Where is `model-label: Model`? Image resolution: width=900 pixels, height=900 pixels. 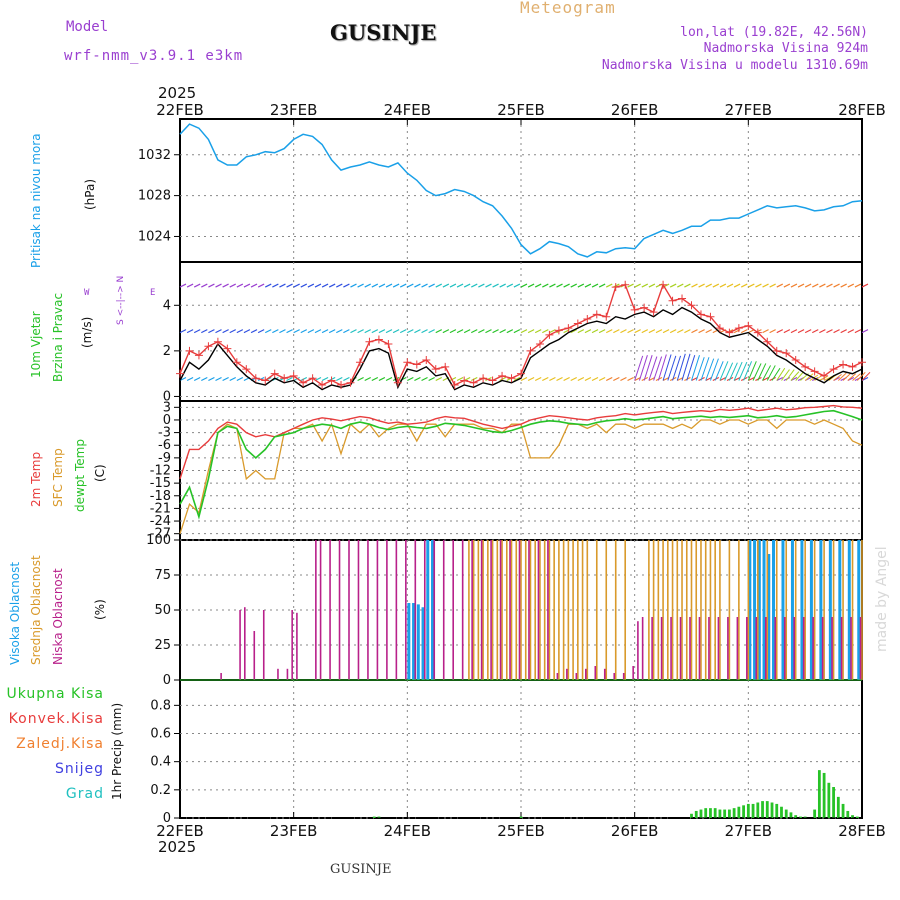
model-label: Model is located at coordinates (87, 27).